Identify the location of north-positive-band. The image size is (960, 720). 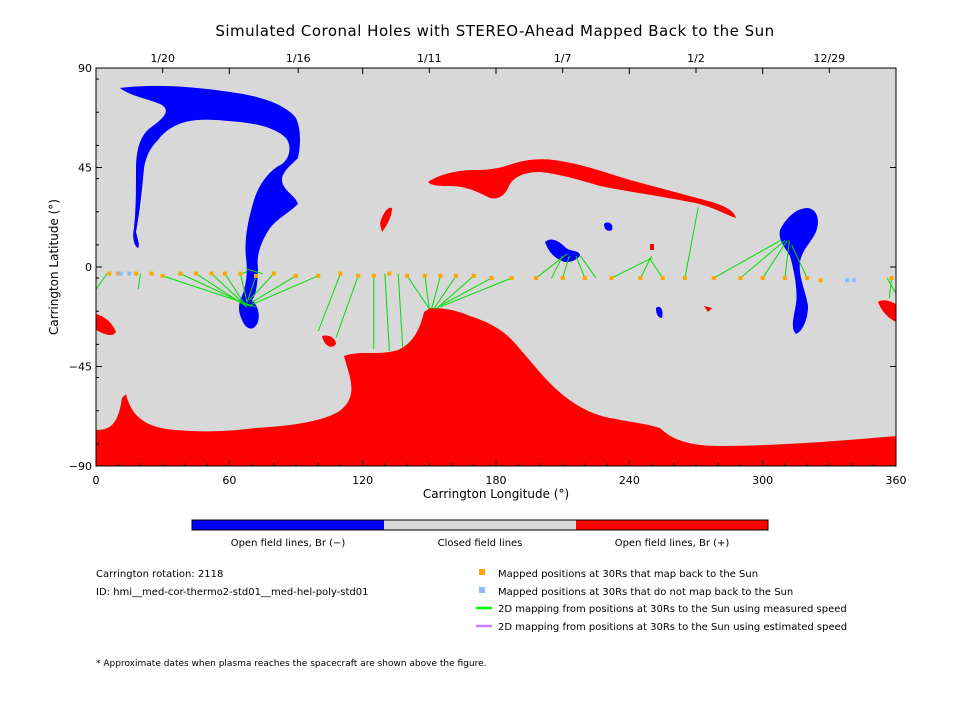
(582, 188).